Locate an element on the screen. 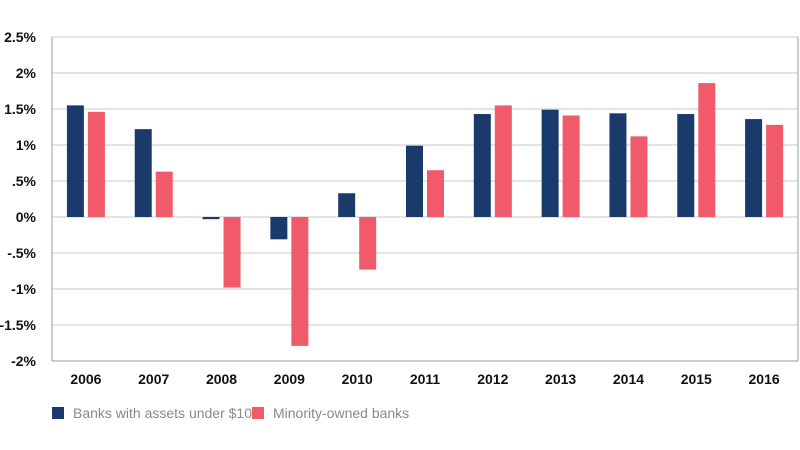  bar-banks-under-10b-2014 is located at coordinates (618, 165).